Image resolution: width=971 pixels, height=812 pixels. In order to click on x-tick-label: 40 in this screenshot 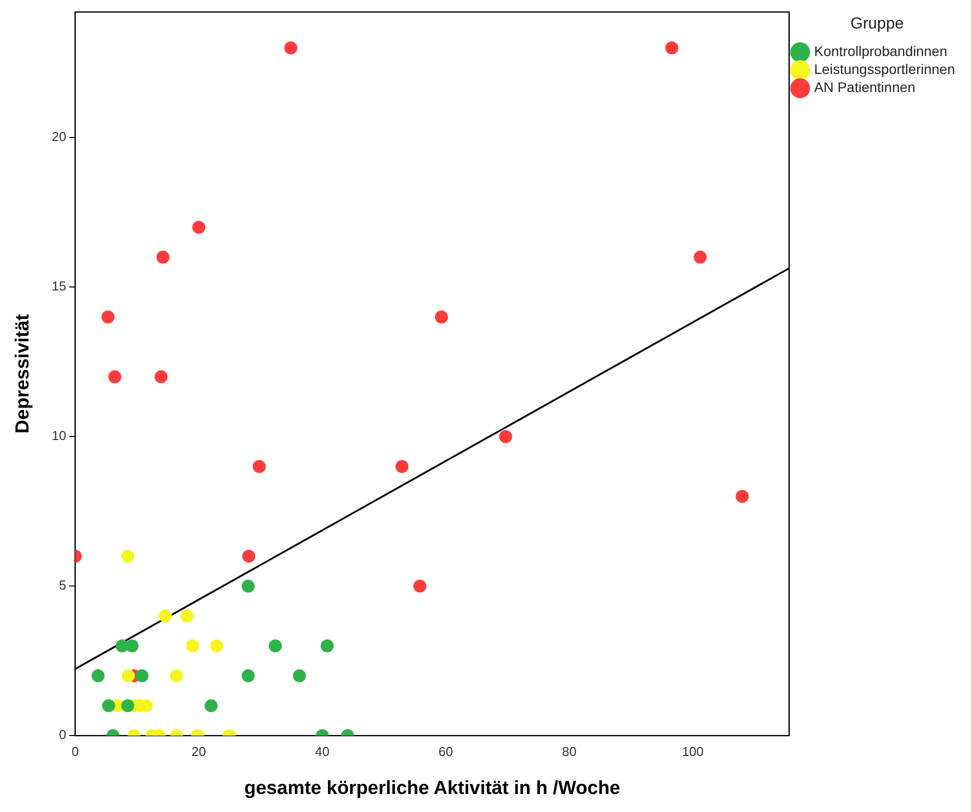, I will do `click(322, 751)`.